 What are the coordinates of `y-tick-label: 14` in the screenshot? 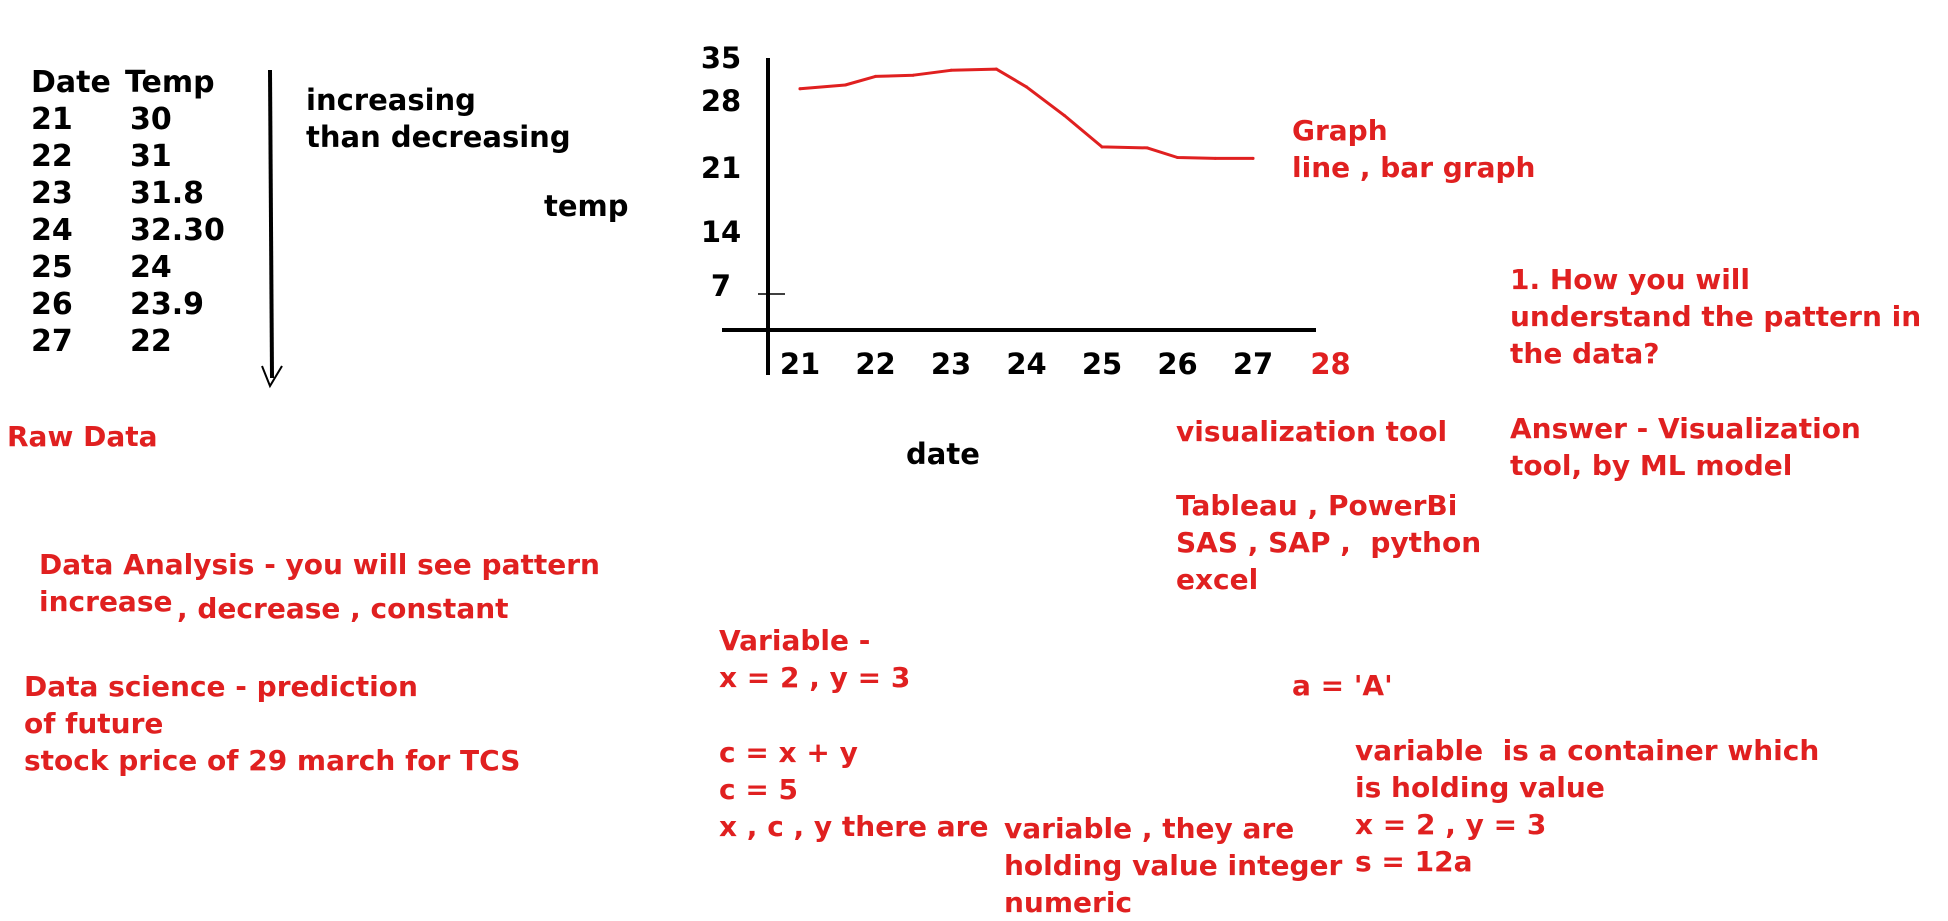 It's located at (721, 232).